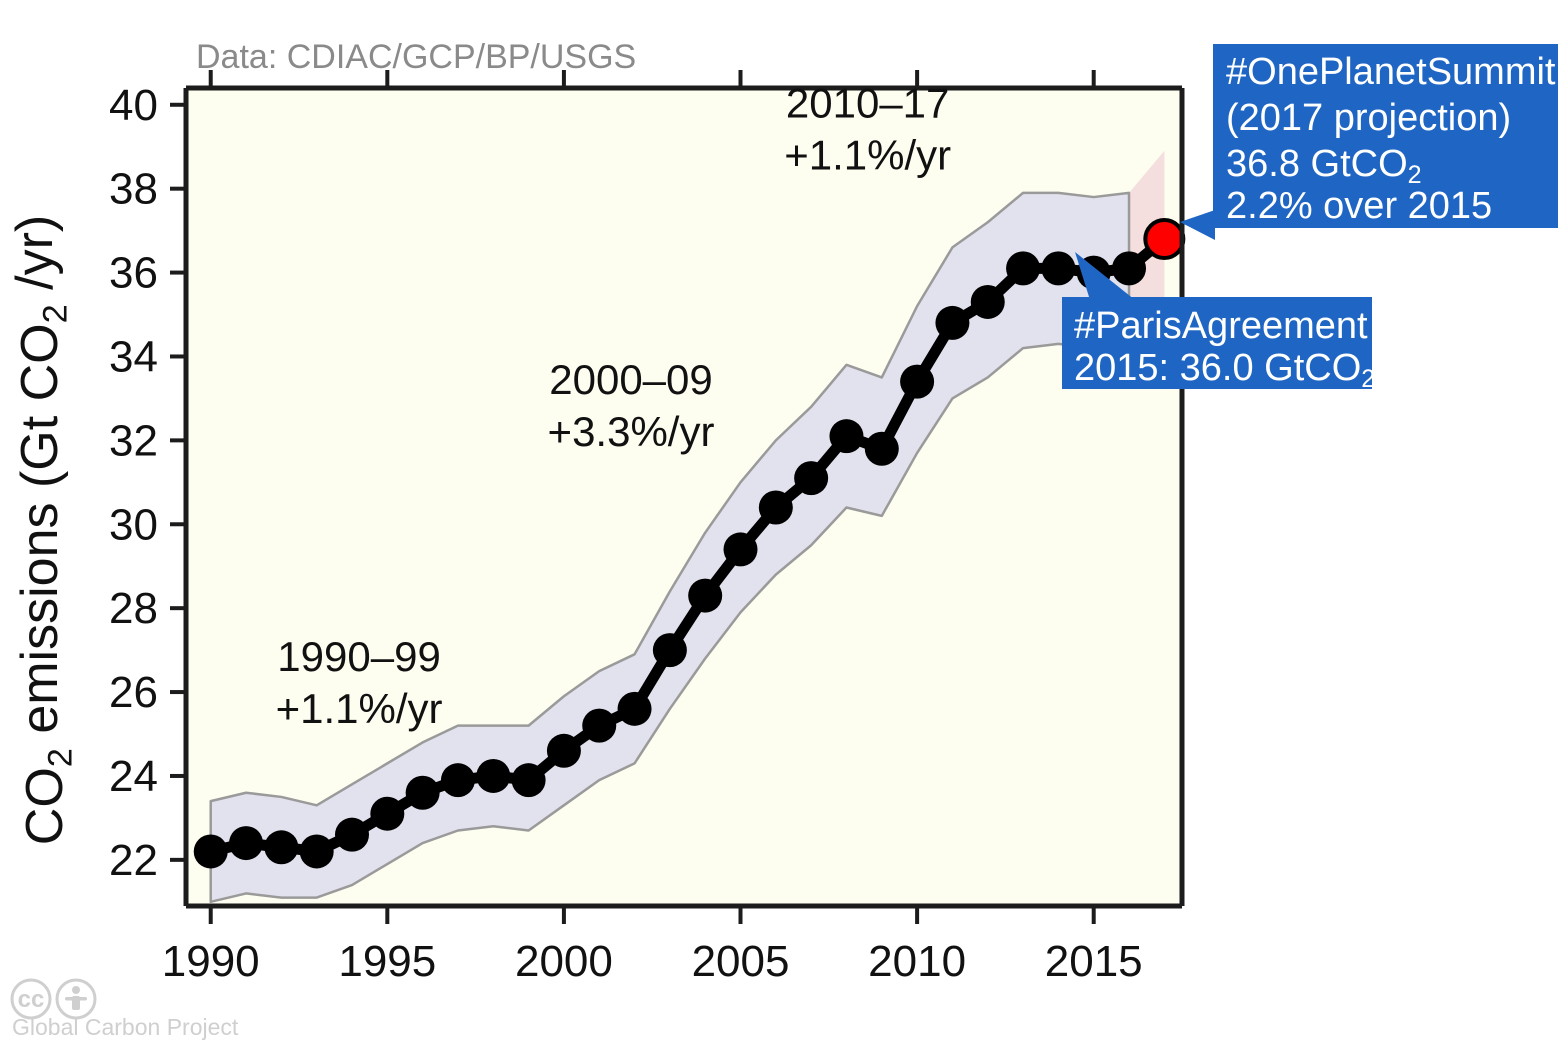 This screenshot has height=1042, width=1563. I want to click on y-tick-label-24: 24, so click(133, 776).